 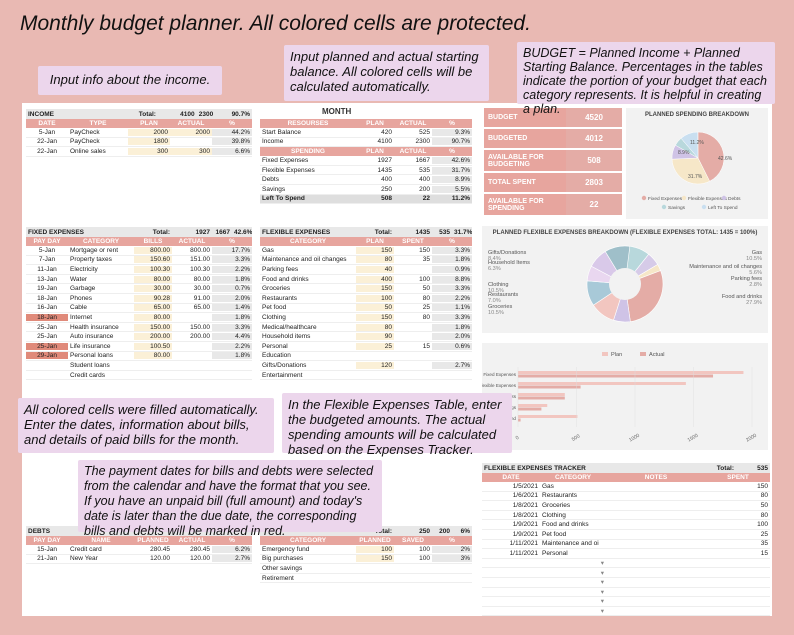 What do you see at coordinates (452, 279) in the screenshot?
I see `table-cell: 8.8%` at bounding box center [452, 279].